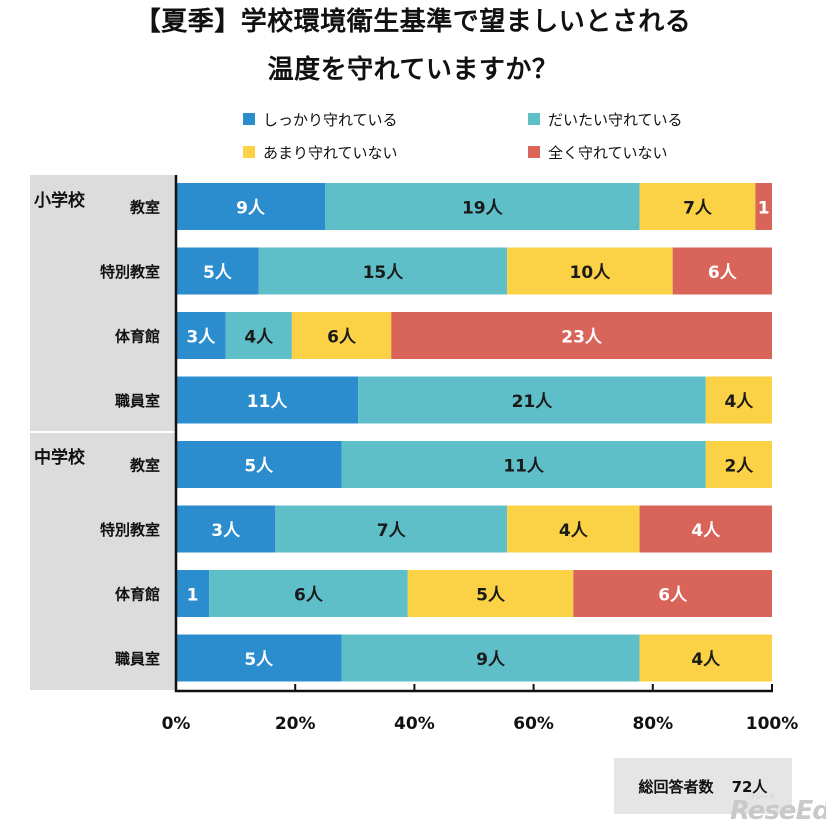 This screenshot has width=826, height=826. What do you see at coordinates (144, 466) in the screenshot?
I see `category-label-4: 教室` at bounding box center [144, 466].